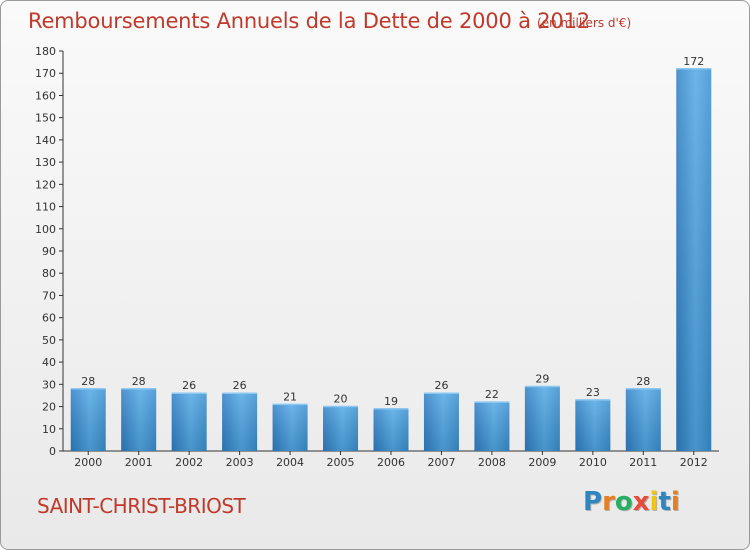 The image size is (750, 550). I want to click on bar-value-label: 172, so click(693, 61).